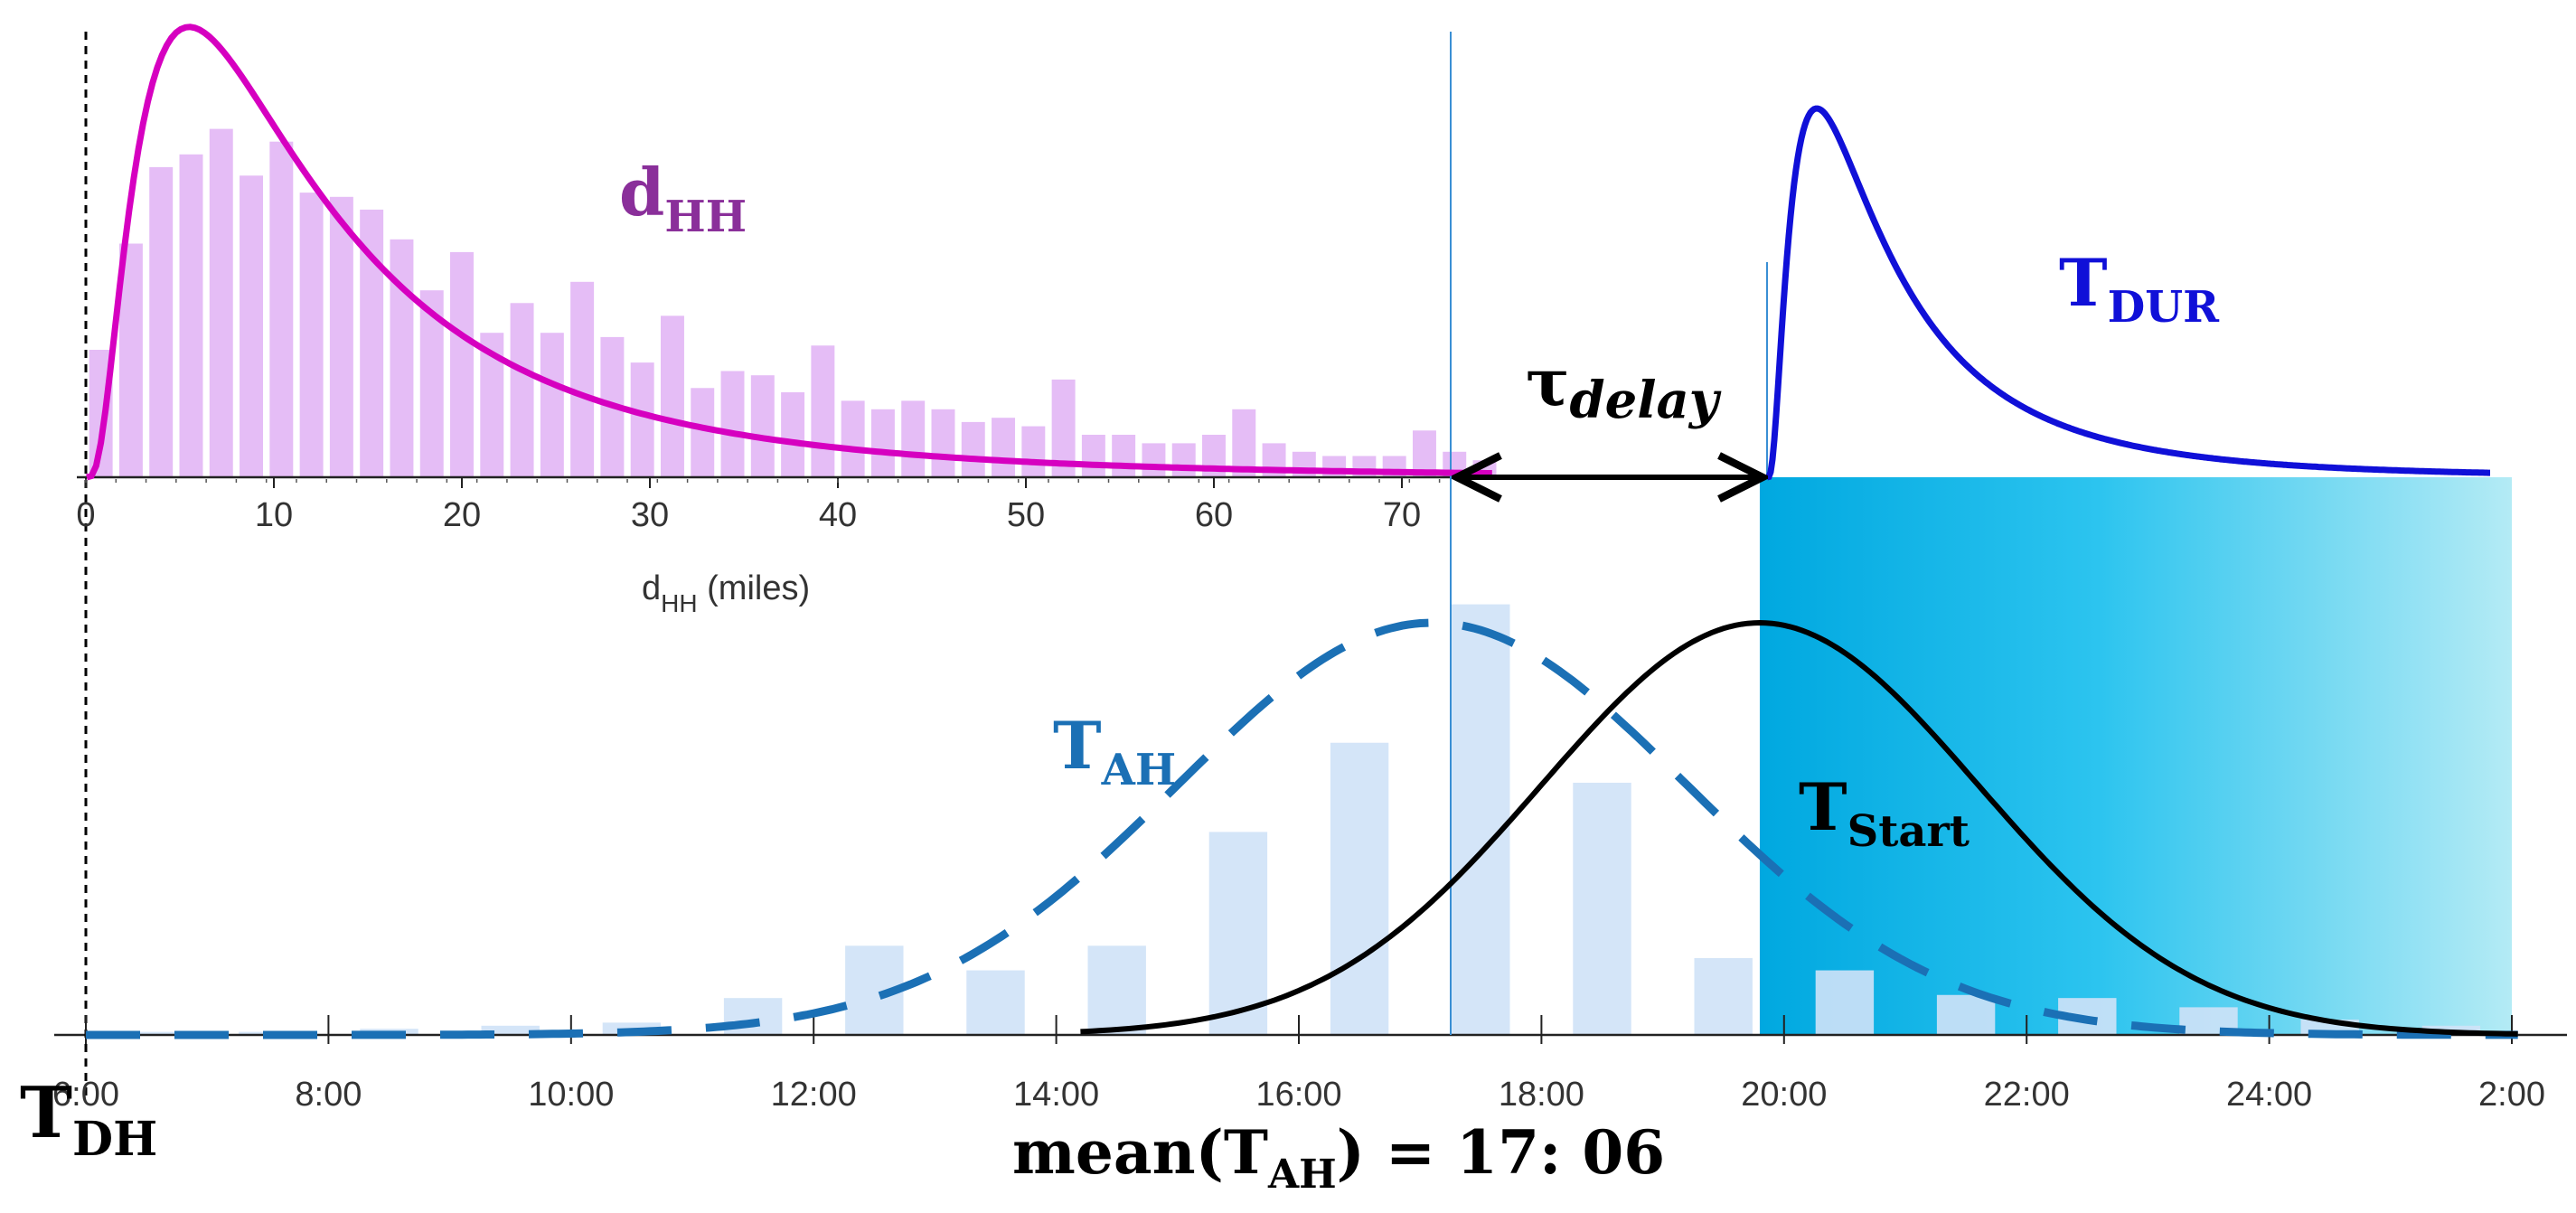  Describe the element at coordinates (1115, 751) in the screenshot. I see `tah-curve-label: TAH` at that location.